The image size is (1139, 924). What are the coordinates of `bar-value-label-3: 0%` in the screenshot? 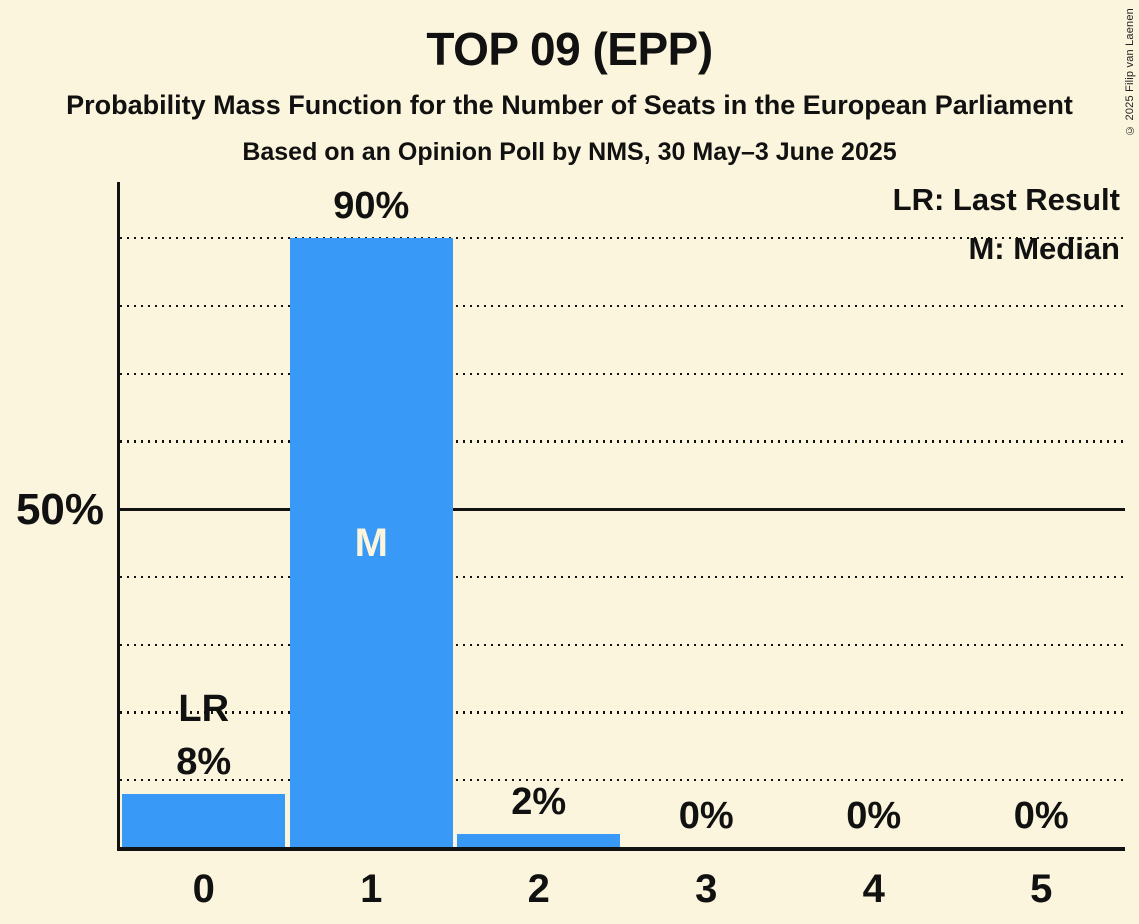 It's located at (706, 816).